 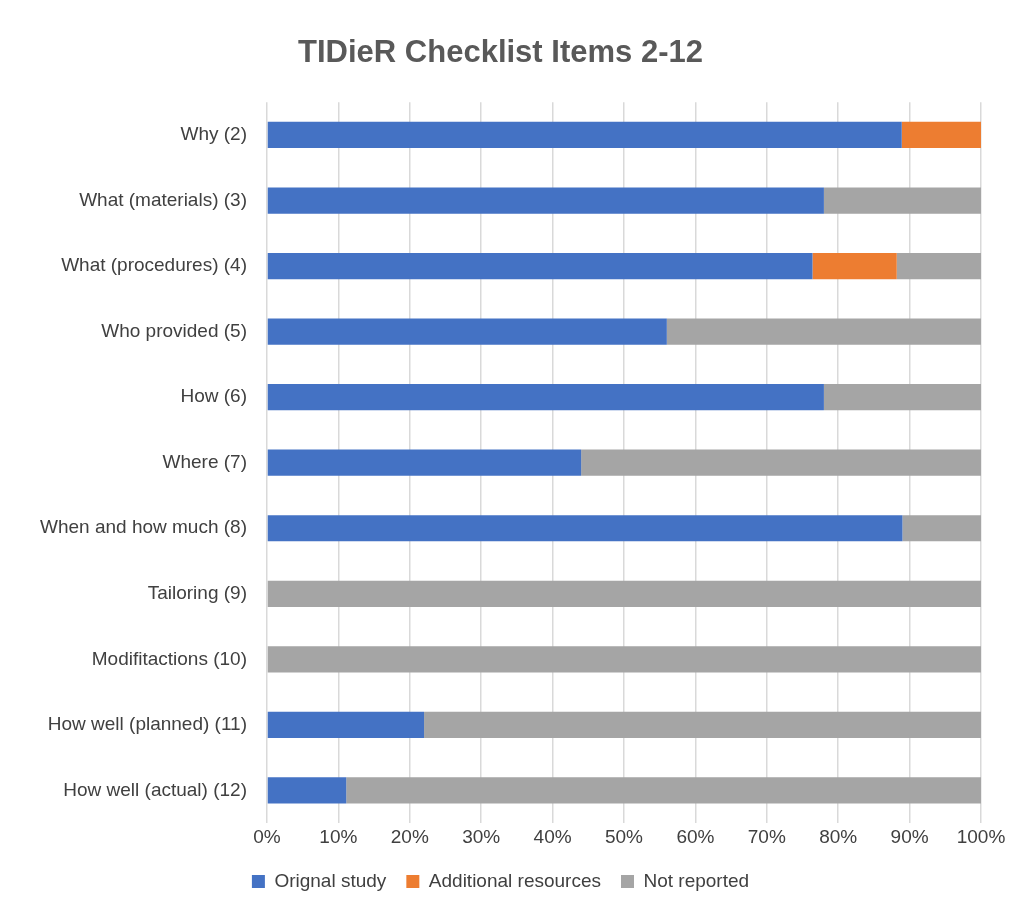 What do you see at coordinates (909, 836) in the screenshot?
I see `x-tick-label: 90%` at bounding box center [909, 836].